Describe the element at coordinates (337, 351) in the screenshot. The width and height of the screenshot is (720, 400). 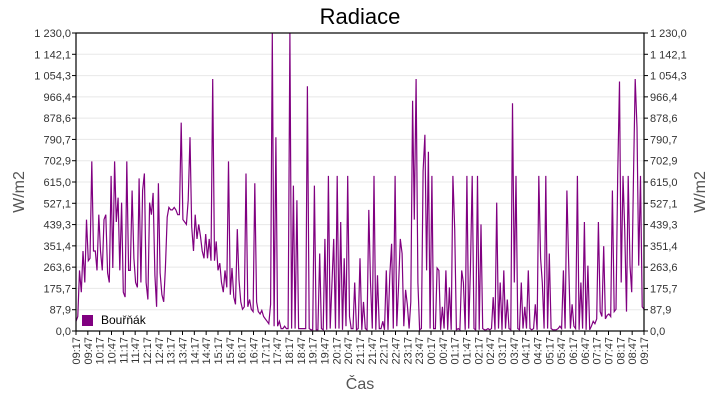
I see `svg-text: 20:17` at that location.